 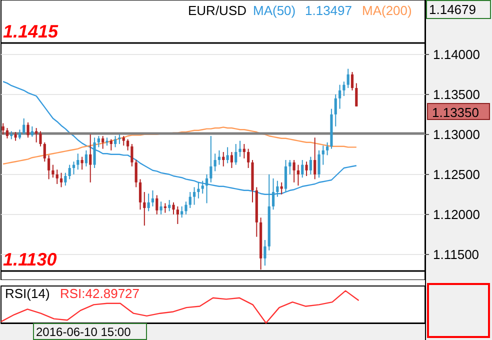 What do you see at coordinates (180, 145) in the screenshot?
I see `line-series` at bounding box center [180, 145].